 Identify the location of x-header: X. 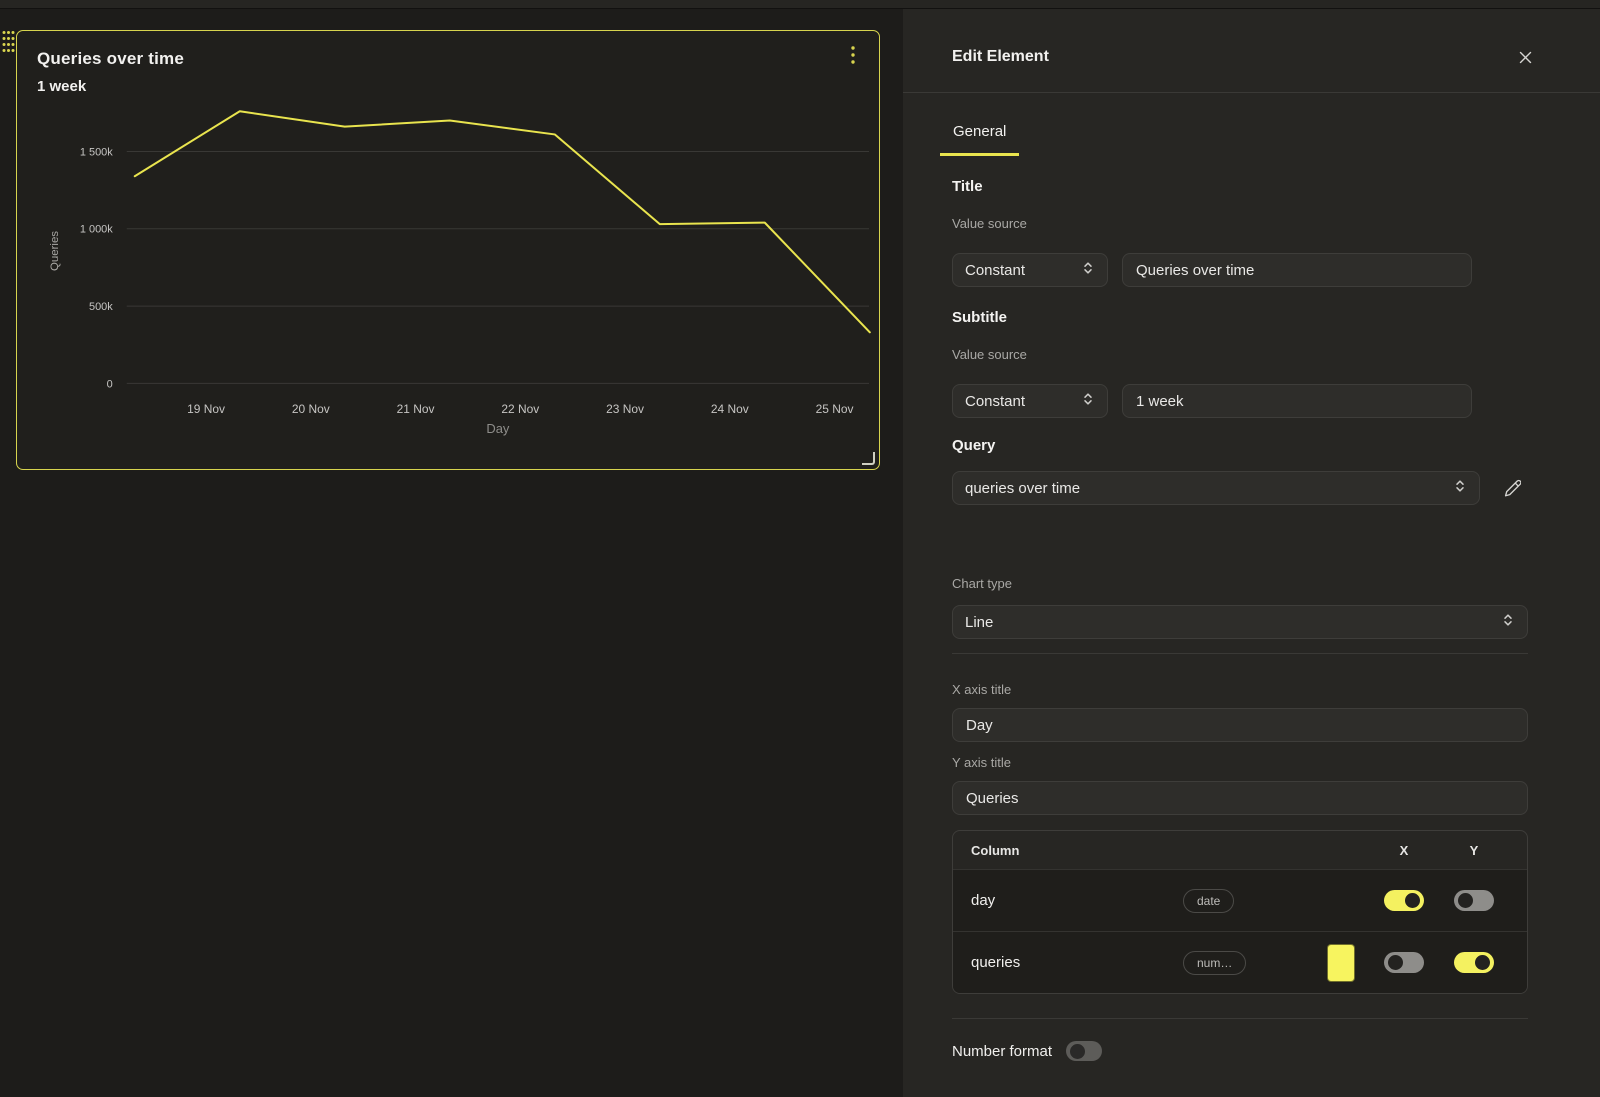
(1404, 850).